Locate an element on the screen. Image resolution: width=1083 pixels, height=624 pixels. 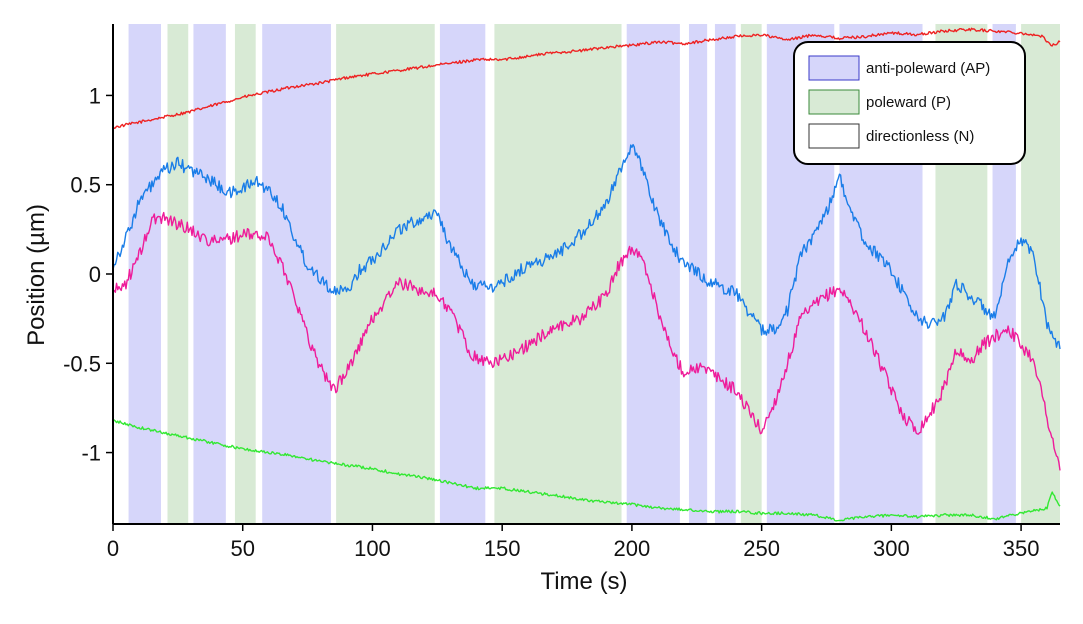
y-axis-label: Position (µm) is located at coordinates (36, 275).